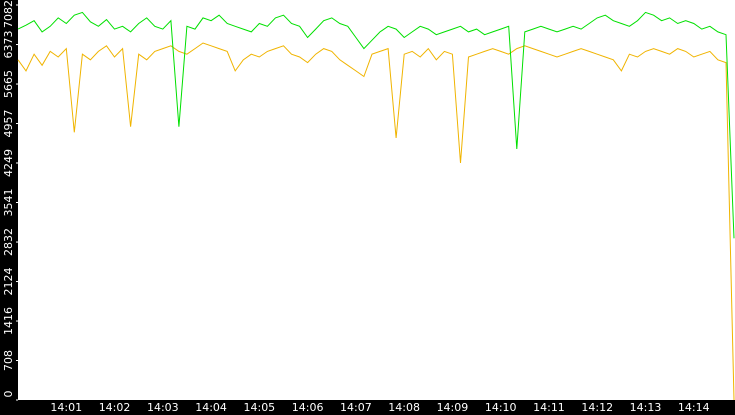 The image size is (735, 415). I want to click on x-tick-label: 14:07, so click(356, 407).